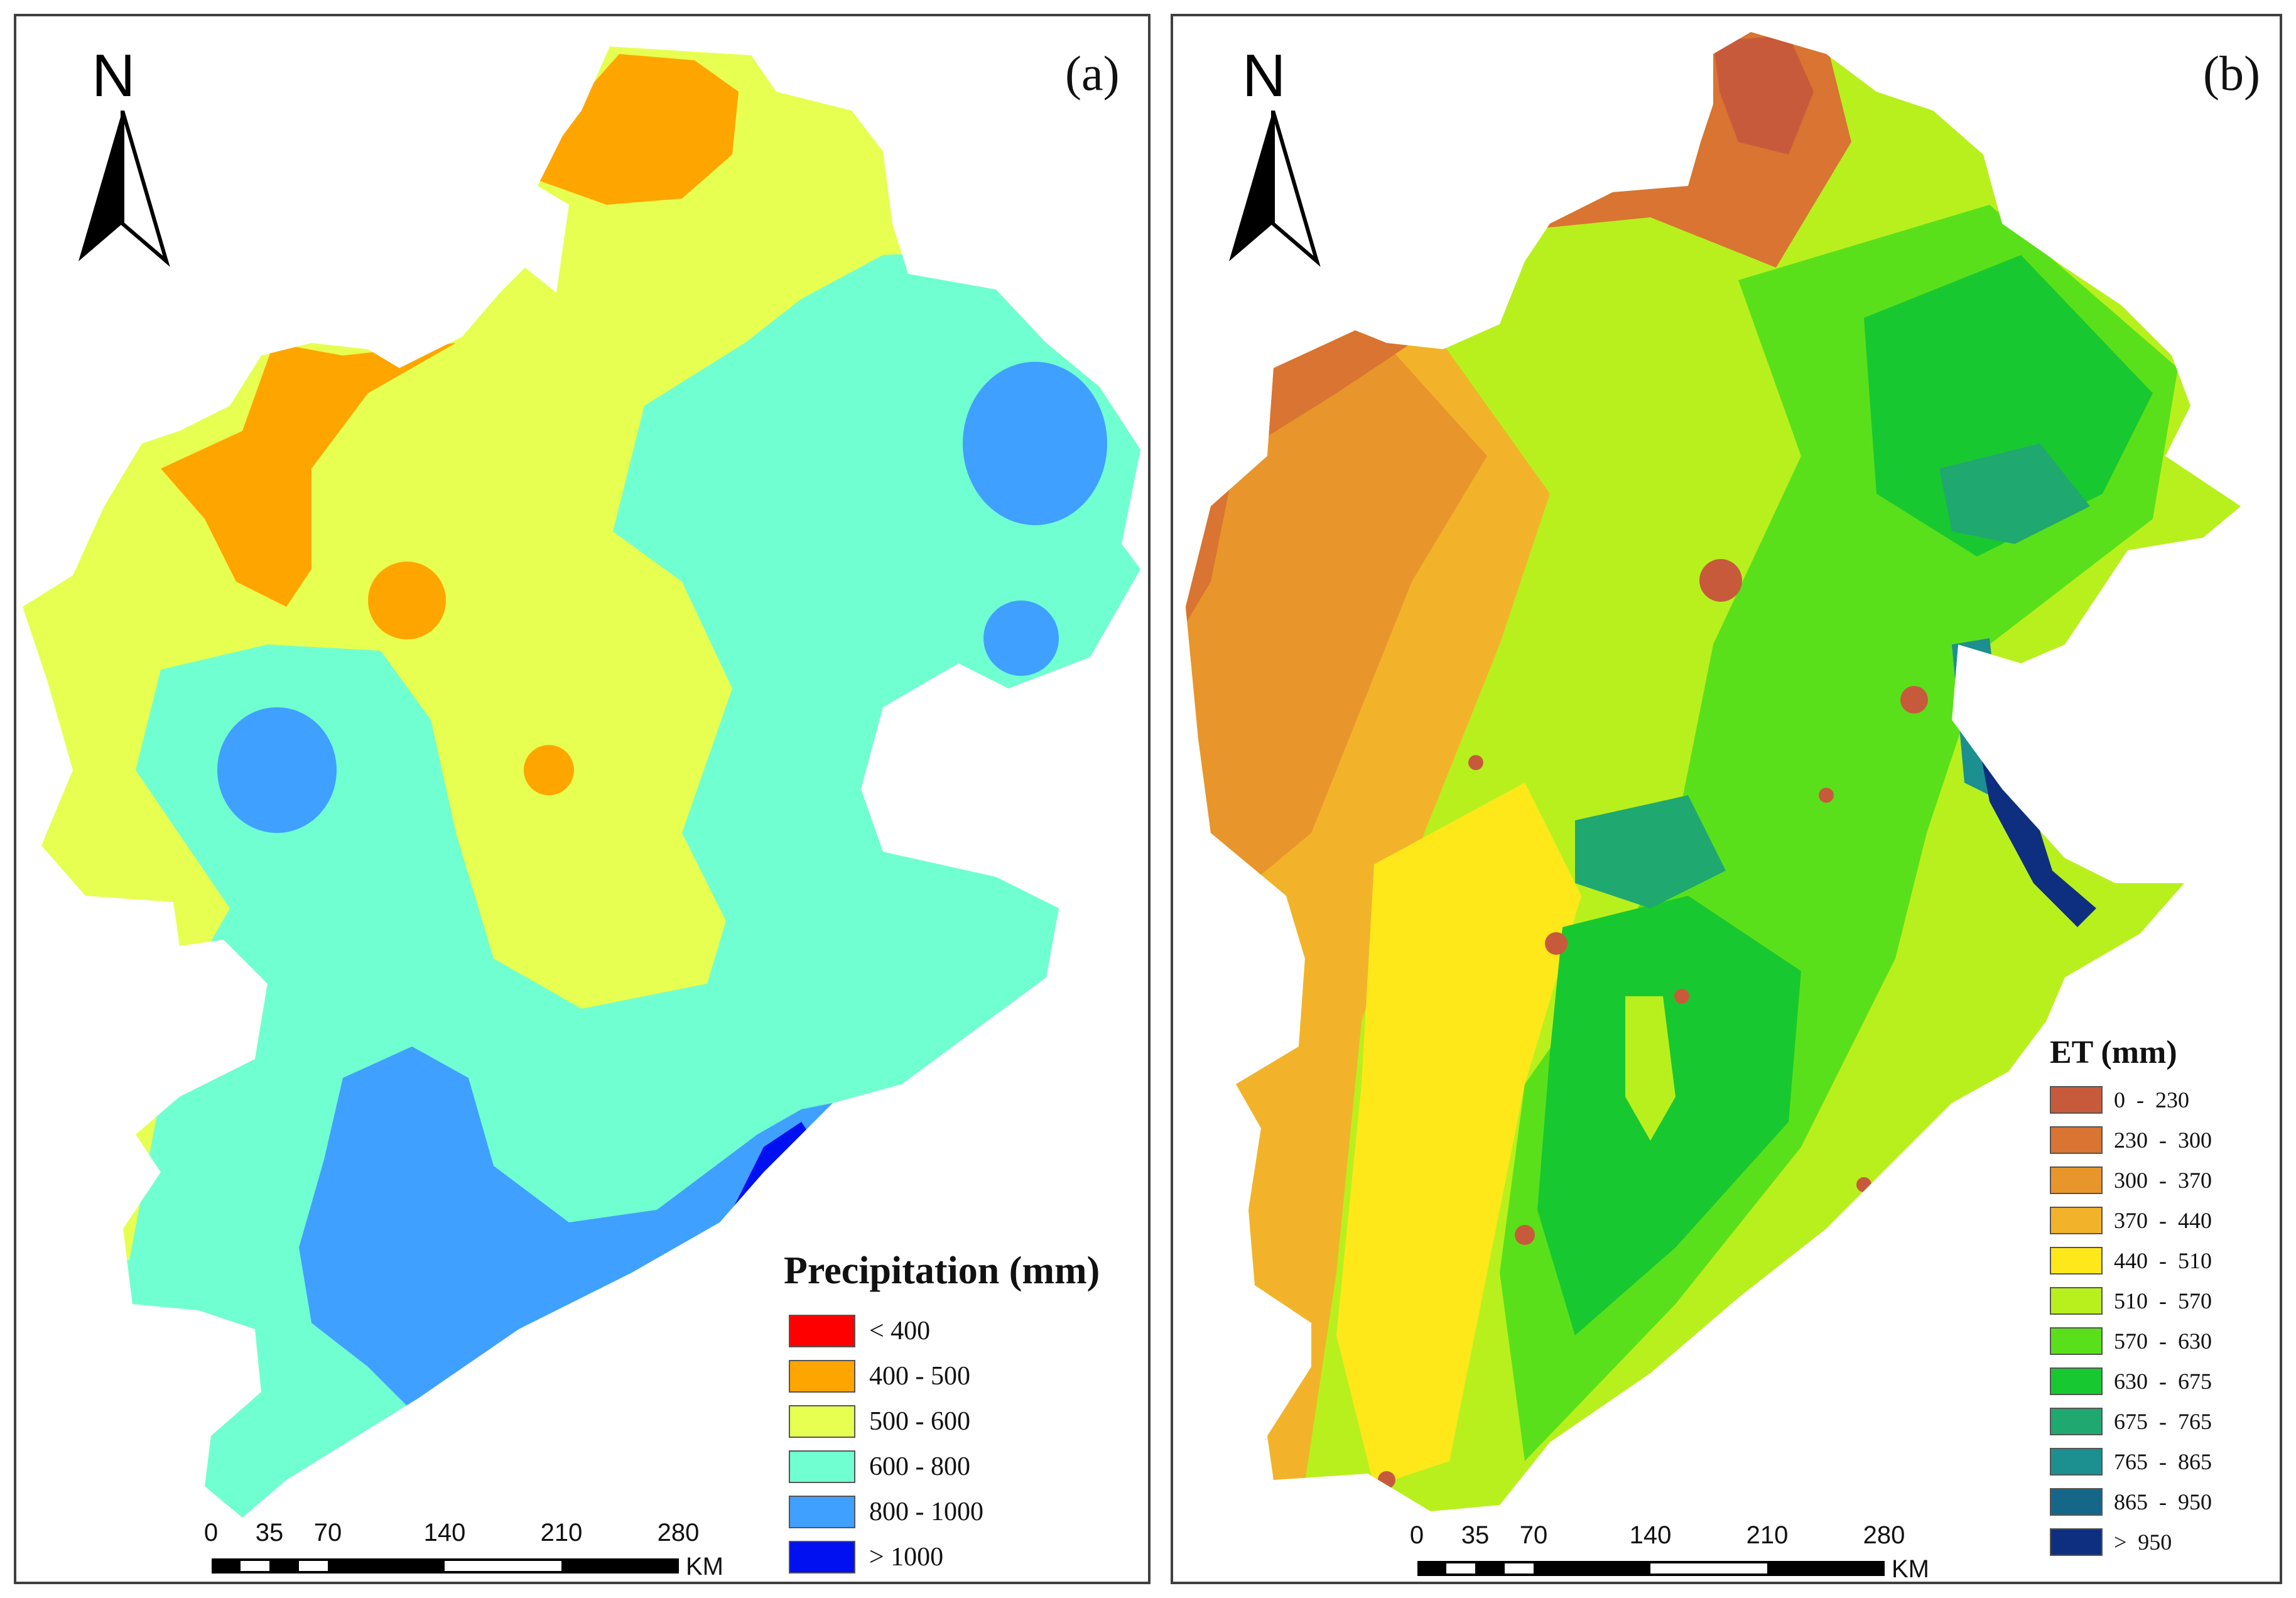  I want to click on north-label-b: N, so click(1264, 75).